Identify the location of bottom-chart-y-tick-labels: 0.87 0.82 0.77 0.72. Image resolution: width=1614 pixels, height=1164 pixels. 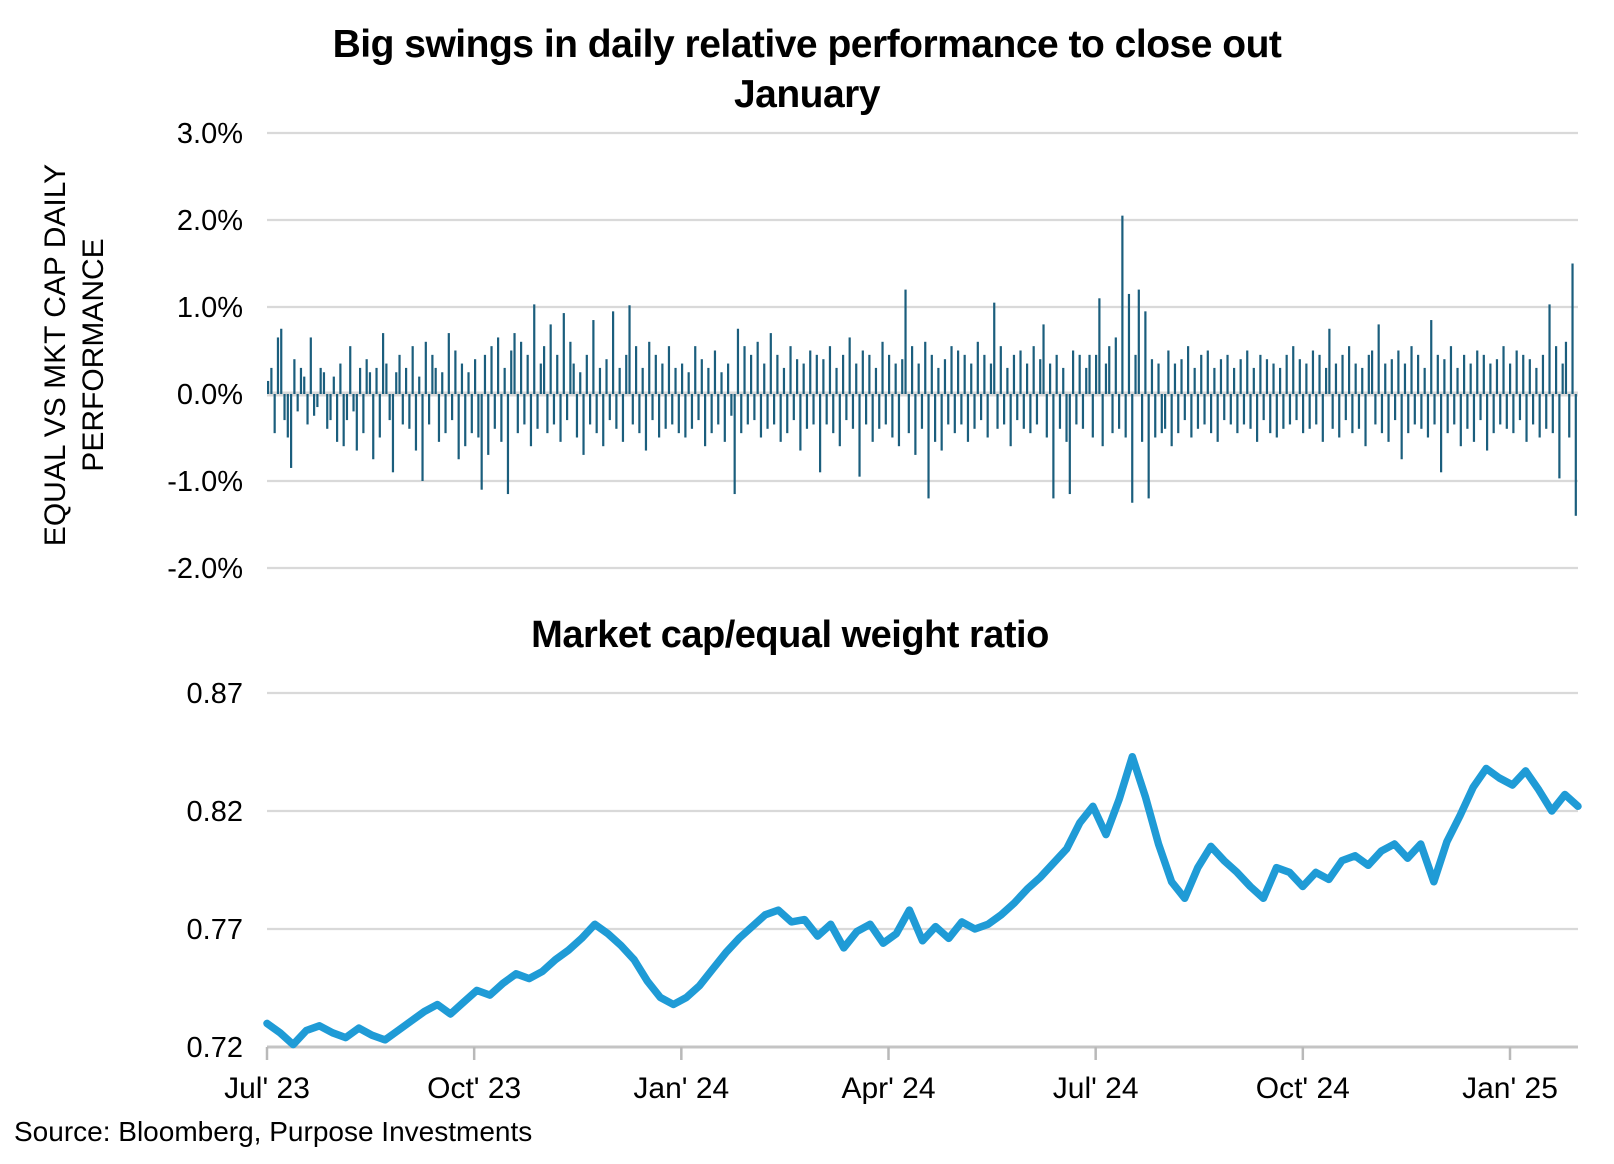
(215, 871).